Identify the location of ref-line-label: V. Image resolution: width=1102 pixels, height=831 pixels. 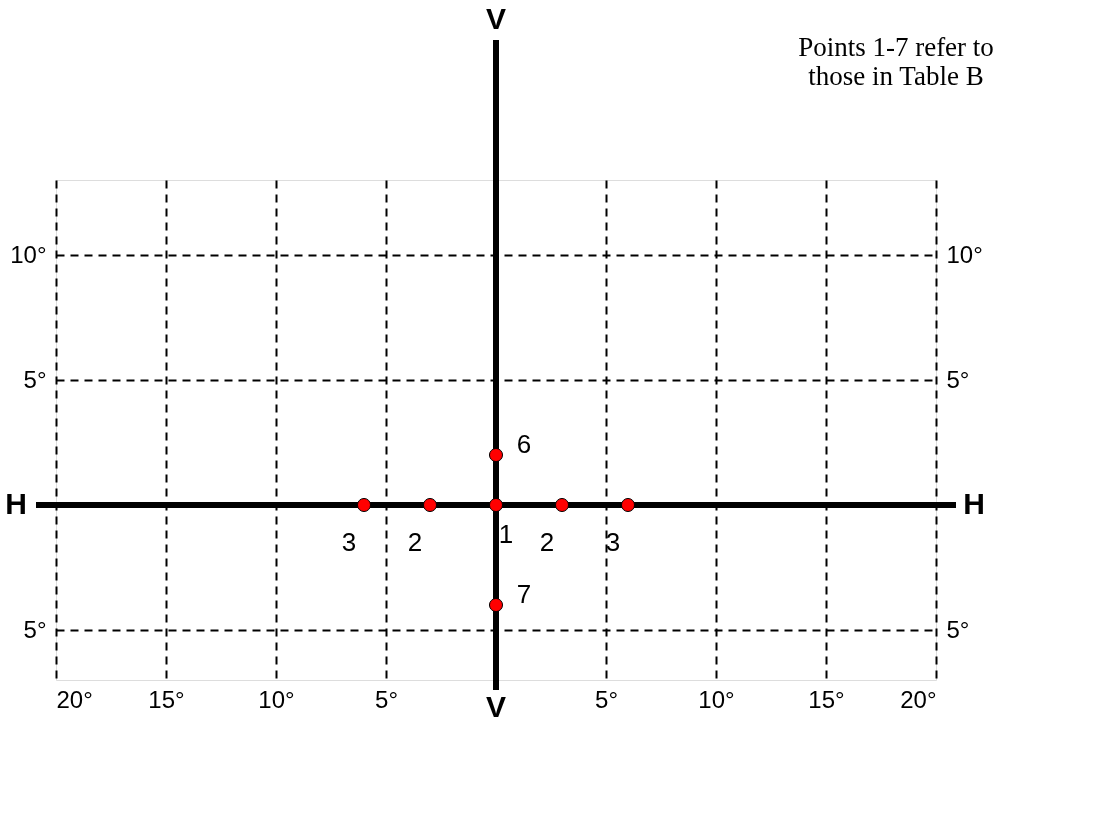
(496, 706).